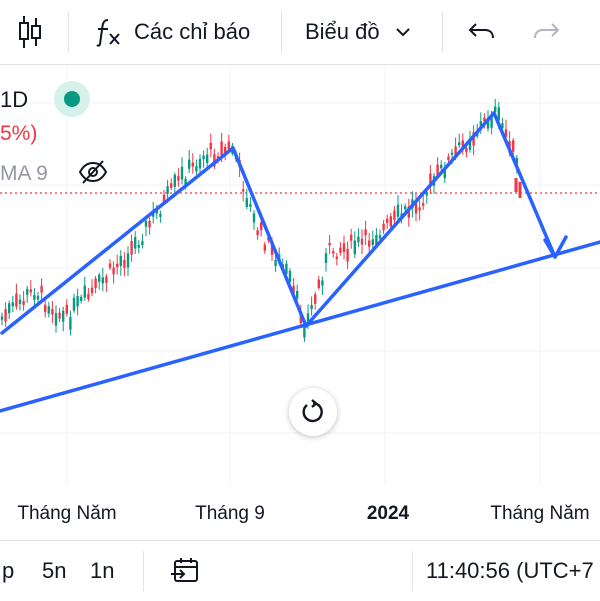 The width and height of the screenshot is (600, 601). I want to click on go-to-date-button, so click(185, 571).